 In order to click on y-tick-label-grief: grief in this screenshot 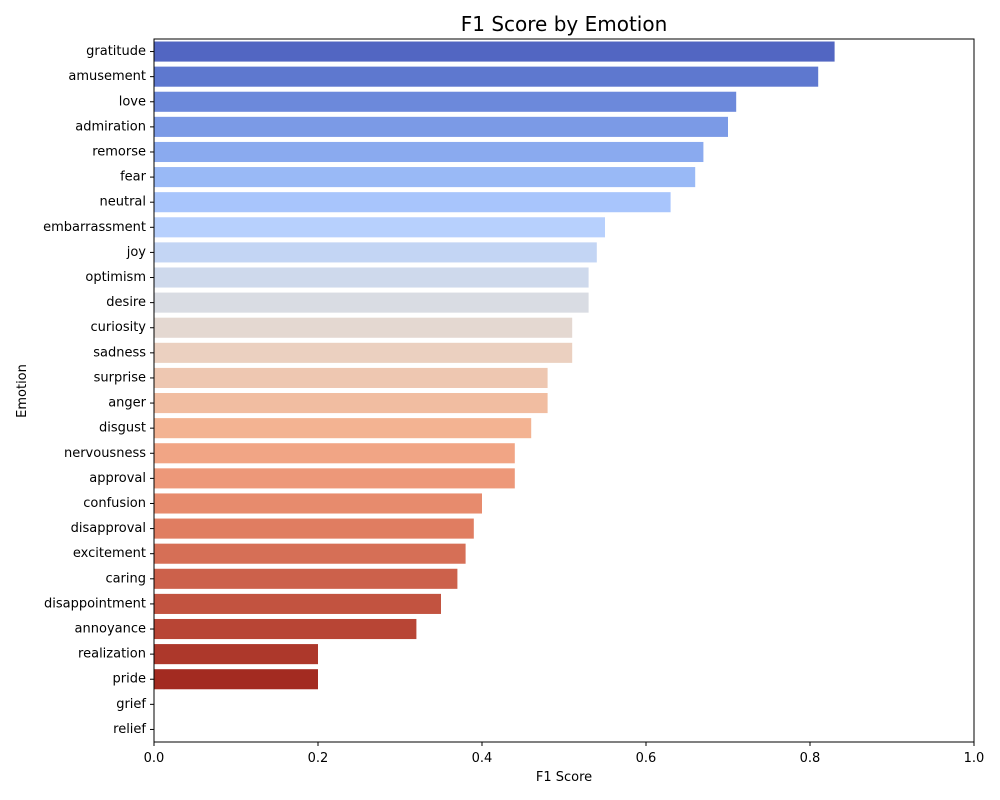, I will do `click(131, 704)`.